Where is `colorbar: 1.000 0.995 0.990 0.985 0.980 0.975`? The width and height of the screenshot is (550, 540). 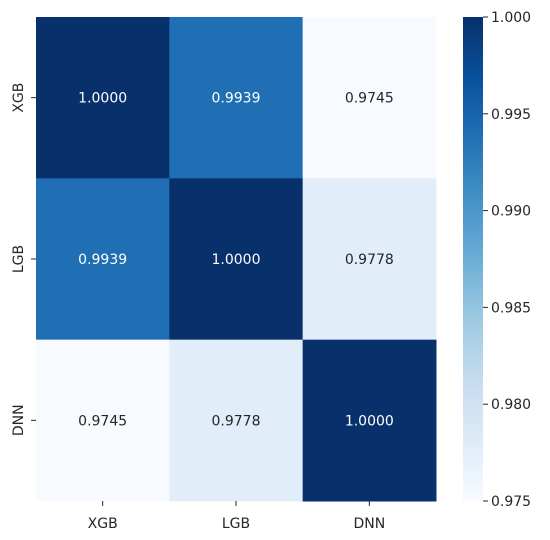
colorbar: 1.000 0.995 0.990 0.985 0.980 0.975 is located at coordinates (497, 260).